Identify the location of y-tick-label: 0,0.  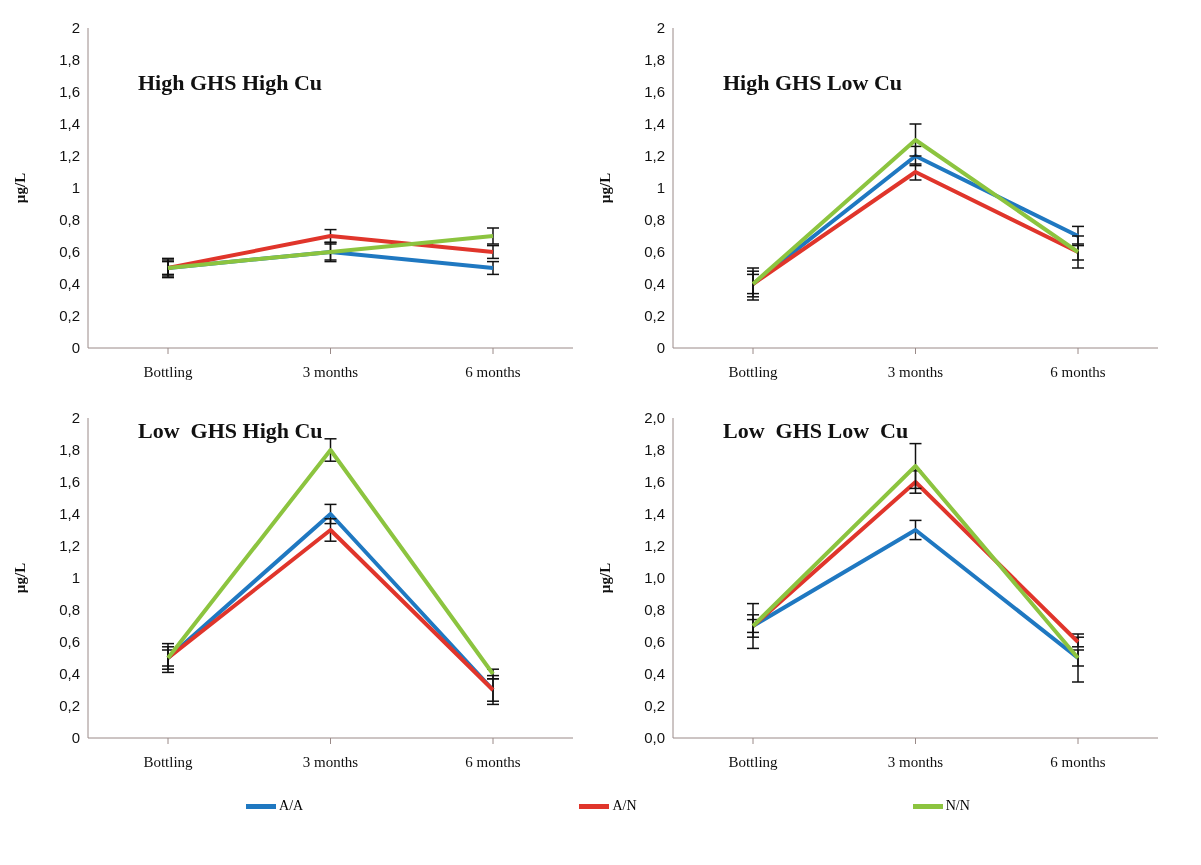
(654, 738).